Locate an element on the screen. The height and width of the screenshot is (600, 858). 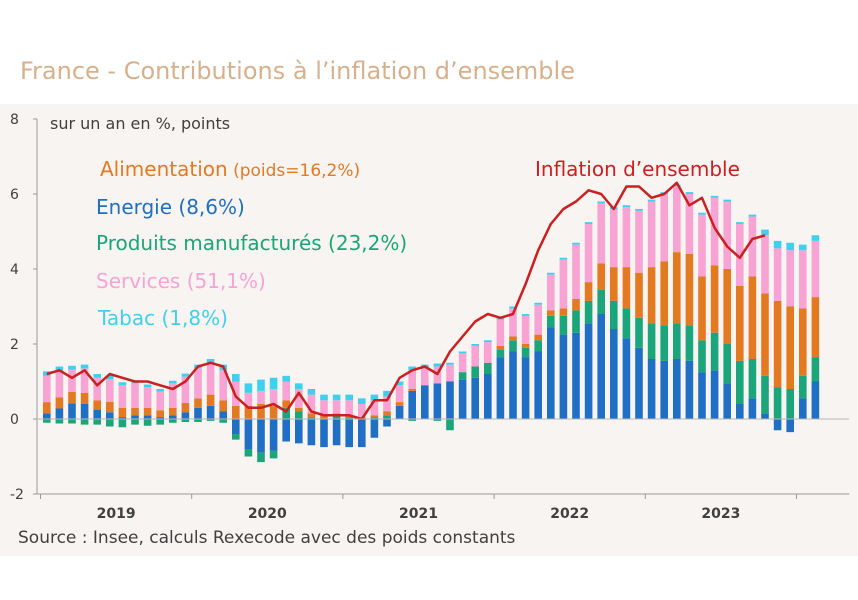
legend-services-detail: (51,1%) is located at coordinates (223, 281).